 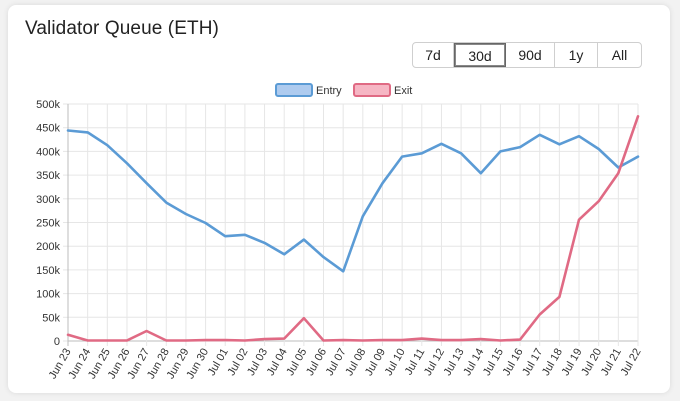 What do you see at coordinates (329, 91) in the screenshot?
I see `legend-entry-label: Entry` at bounding box center [329, 91].